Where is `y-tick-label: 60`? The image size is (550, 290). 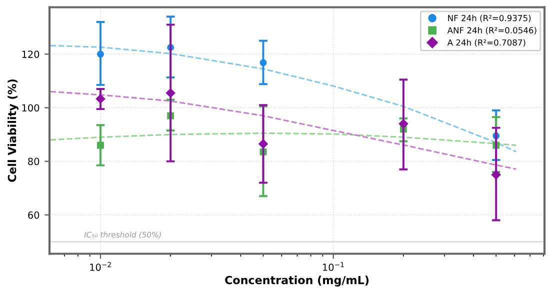
y-tick-label: 60 is located at coordinates (34, 215).